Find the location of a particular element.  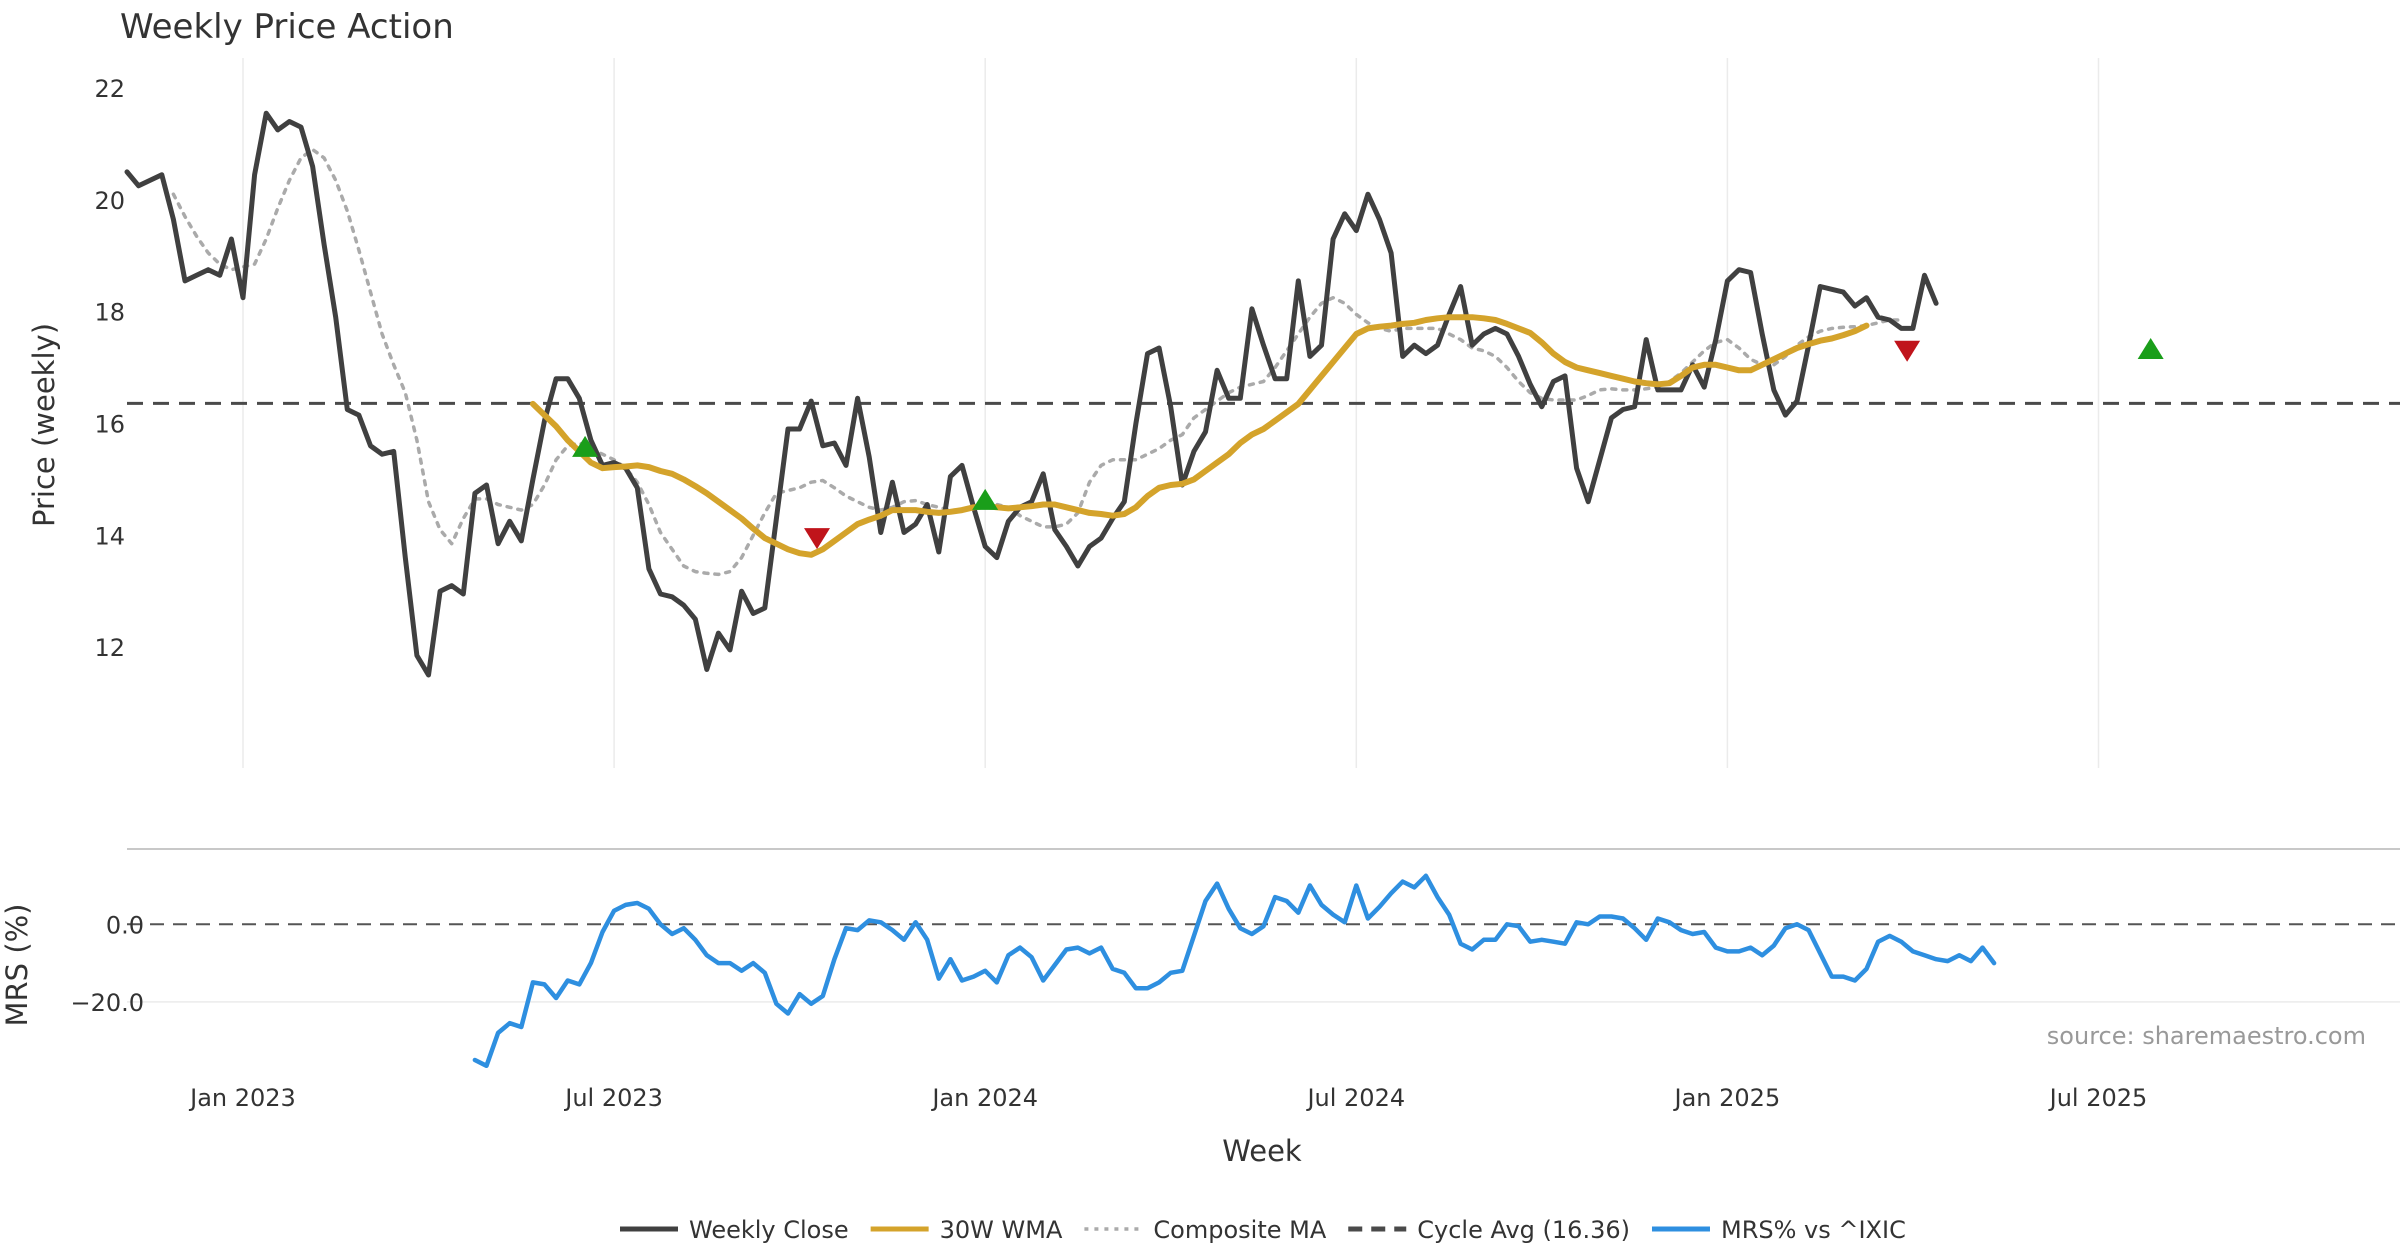

legend-label: MRS% vs ^IXIC is located at coordinates (1813, 1230).